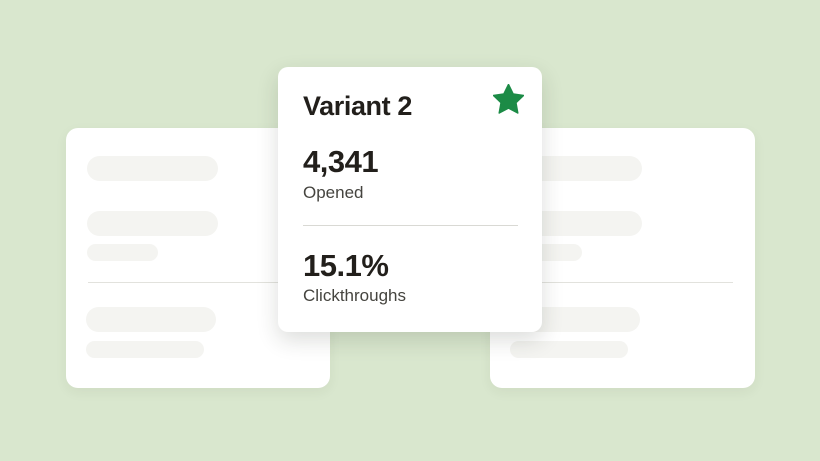 The image size is (820, 461). What do you see at coordinates (341, 162) in the screenshot?
I see `opened-count: 4,341` at bounding box center [341, 162].